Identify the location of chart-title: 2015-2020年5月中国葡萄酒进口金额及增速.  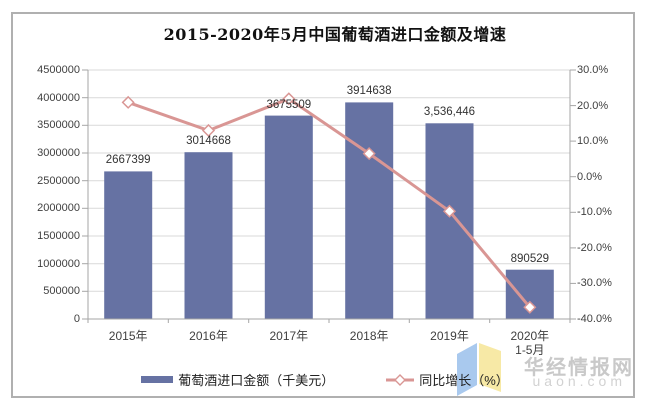
(335, 34).